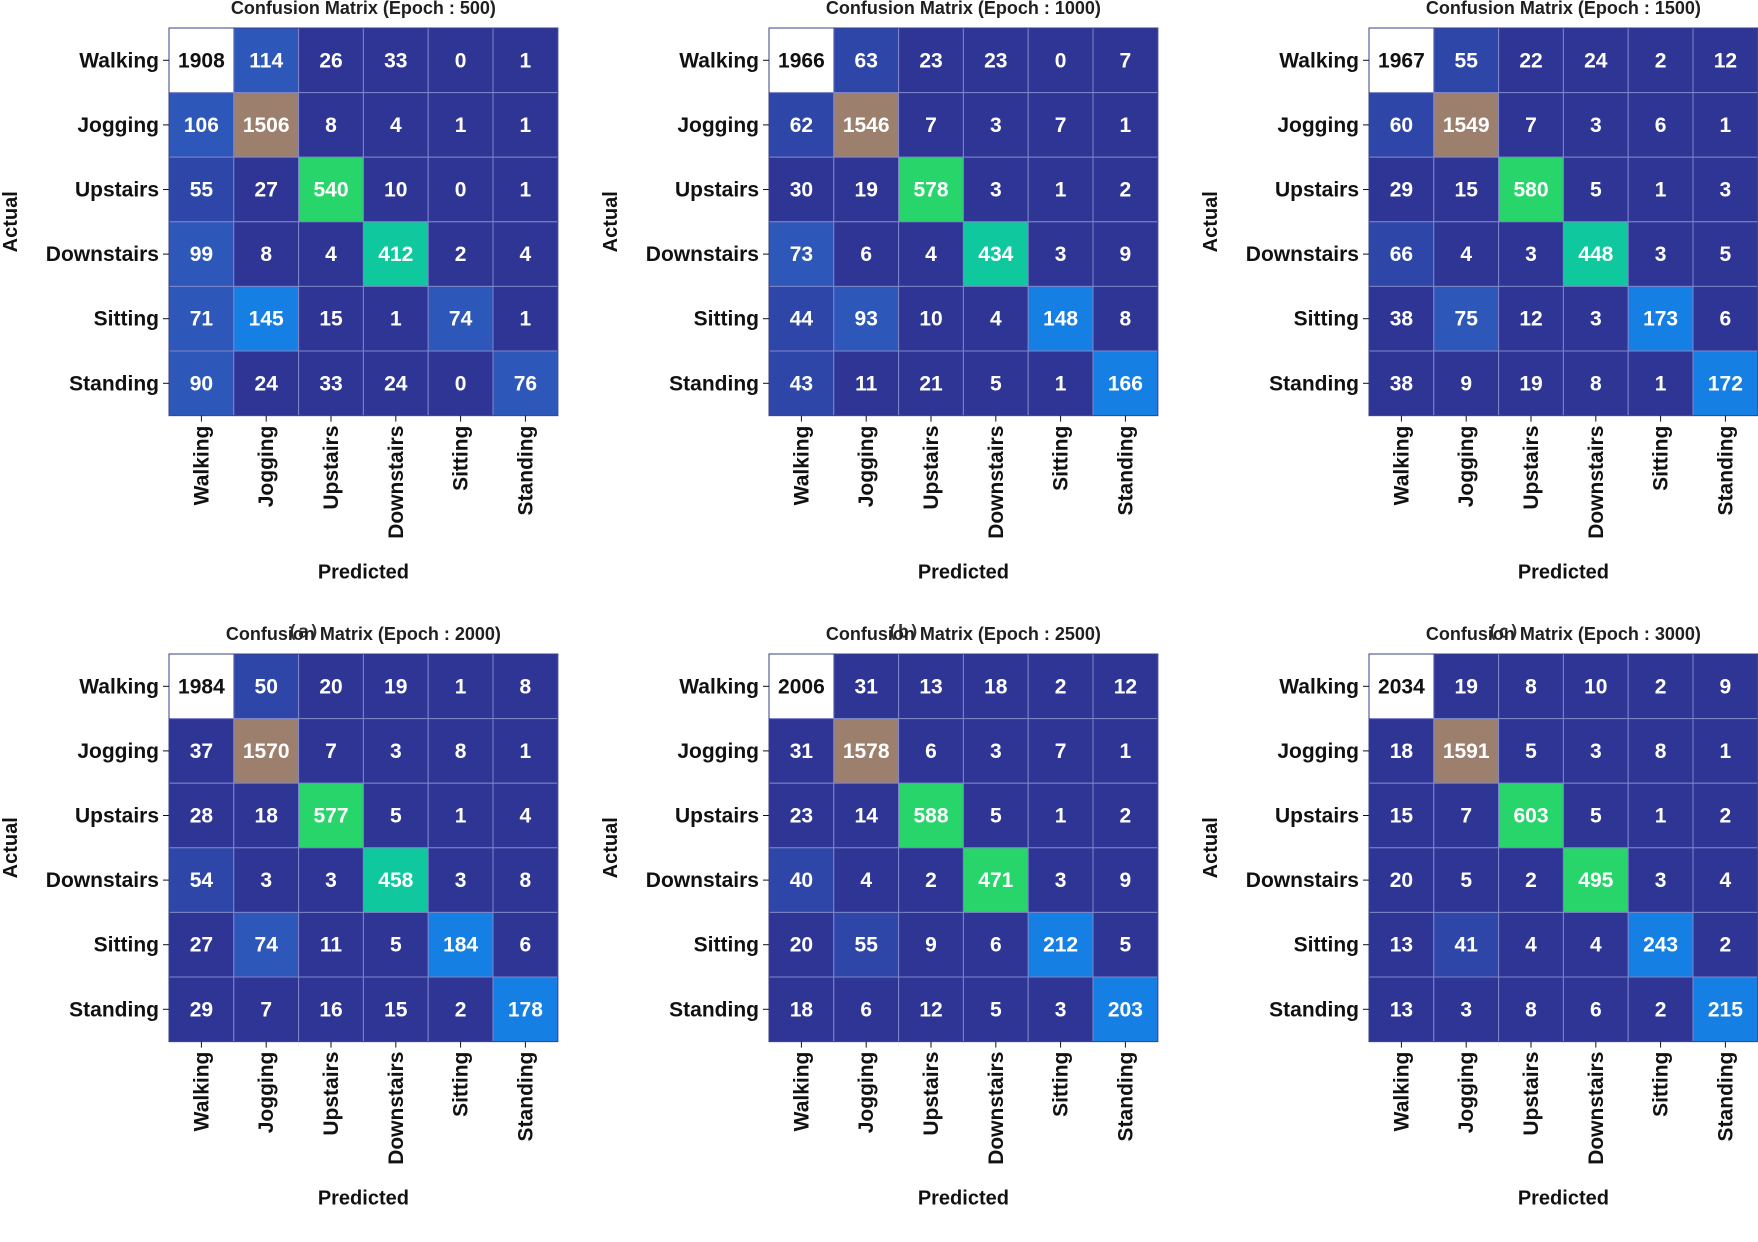 The image size is (1758, 1242). Describe the element at coordinates (202, 319) in the screenshot. I see `cell-value: 71` at that location.